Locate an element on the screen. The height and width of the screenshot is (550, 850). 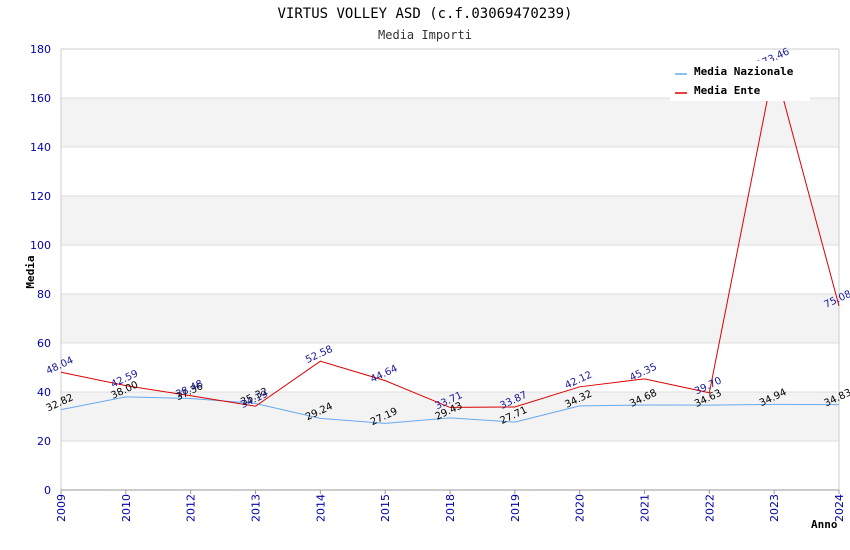
data-label-media-ente: 44.64 is located at coordinates (384, 374).